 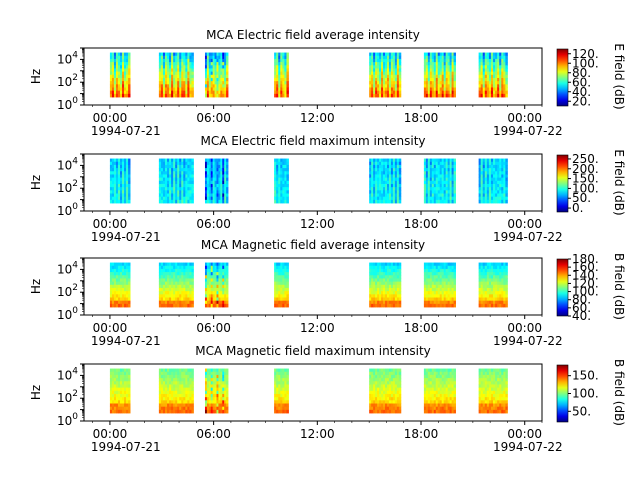 I want to click on colorbar-scale, so click(x=562, y=287).